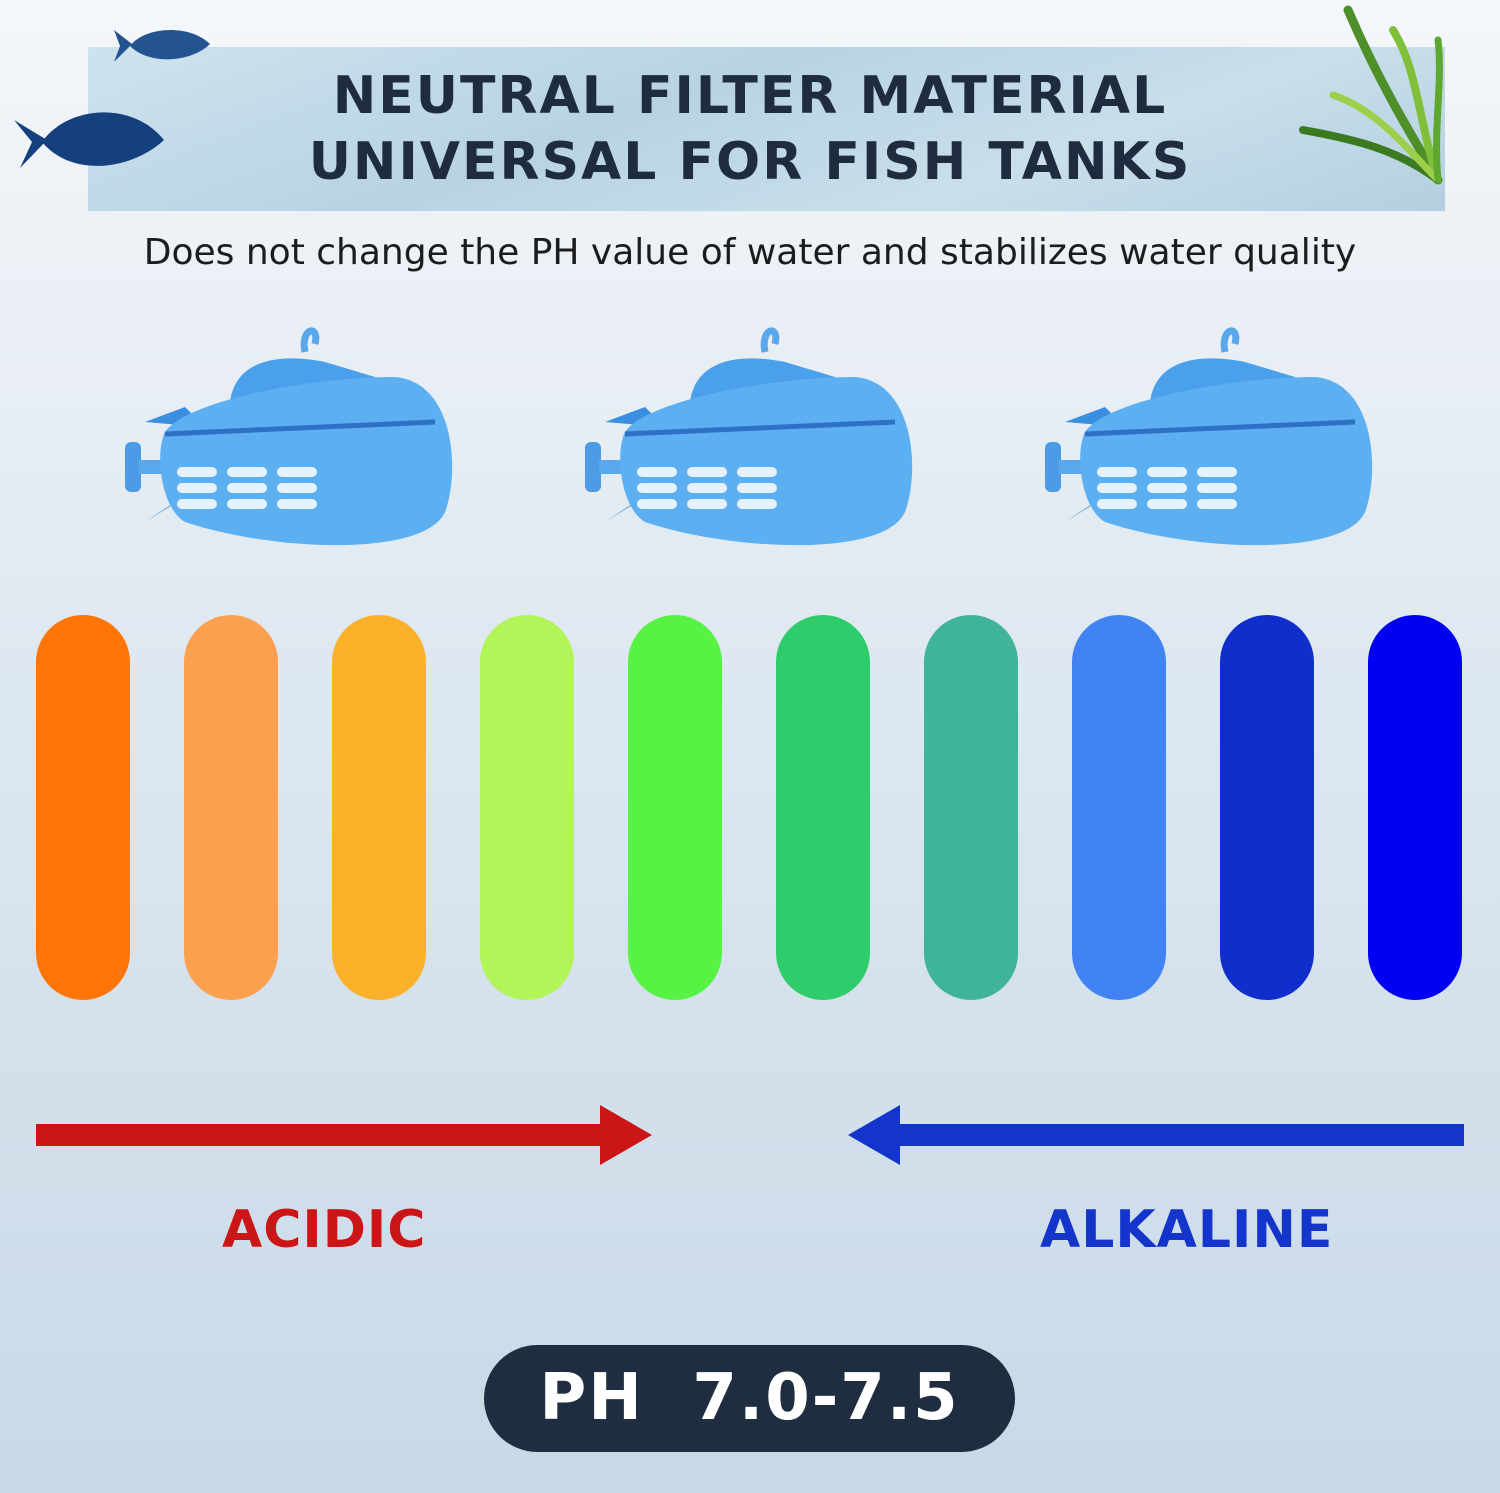 Image resolution: width=1500 pixels, height=1493 pixels. I want to click on acidic-label: ACIDIC, so click(324, 1230).